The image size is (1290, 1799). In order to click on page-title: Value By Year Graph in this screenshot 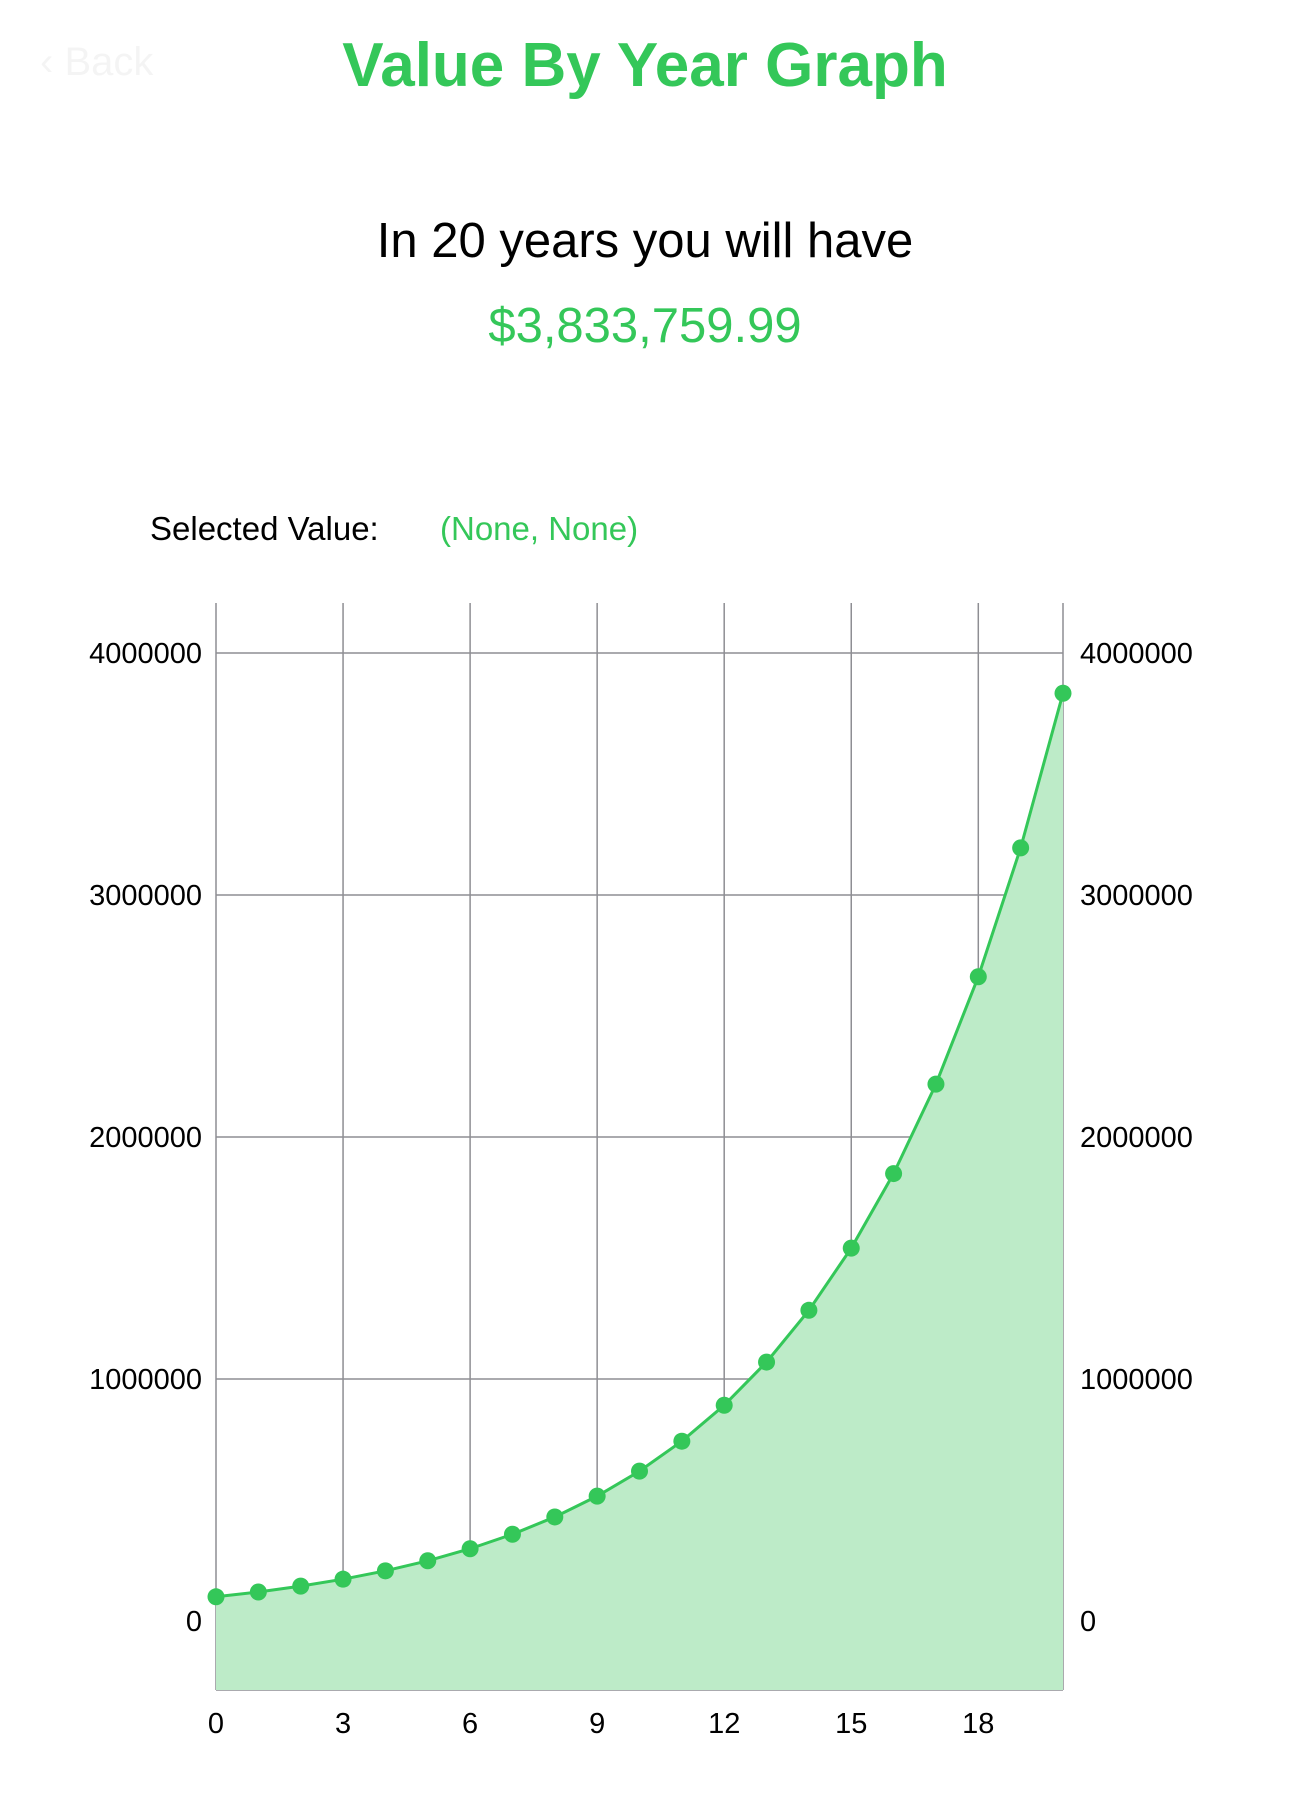, I will do `click(645, 65)`.